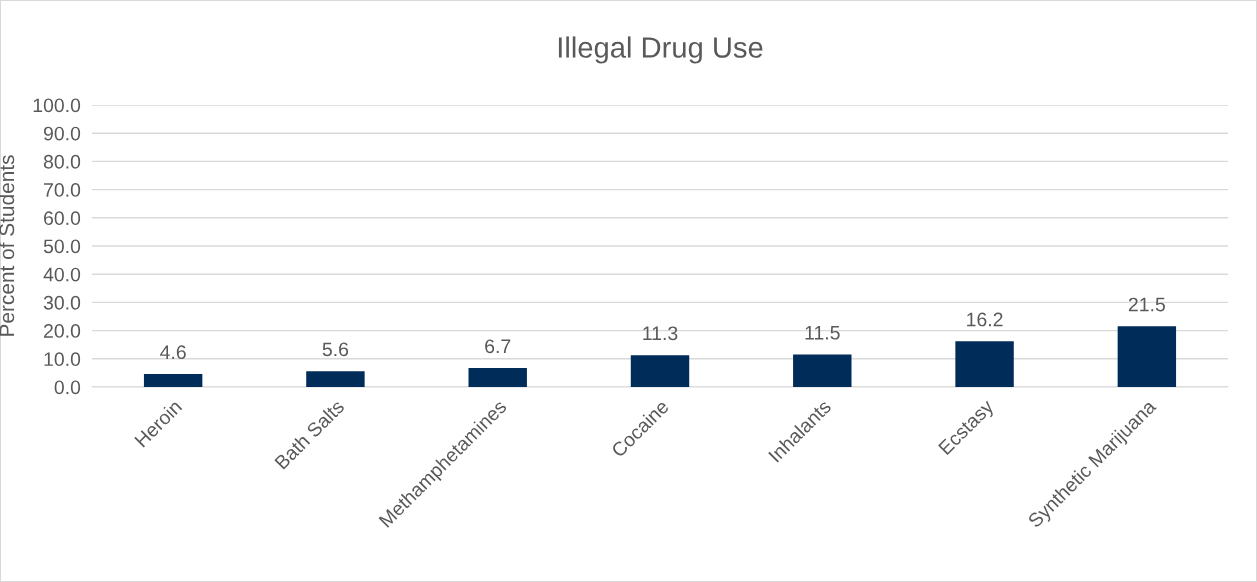 Image resolution: width=1257 pixels, height=582 pixels. I want to click on y-tick-label: 10.0, so click(62, 359).